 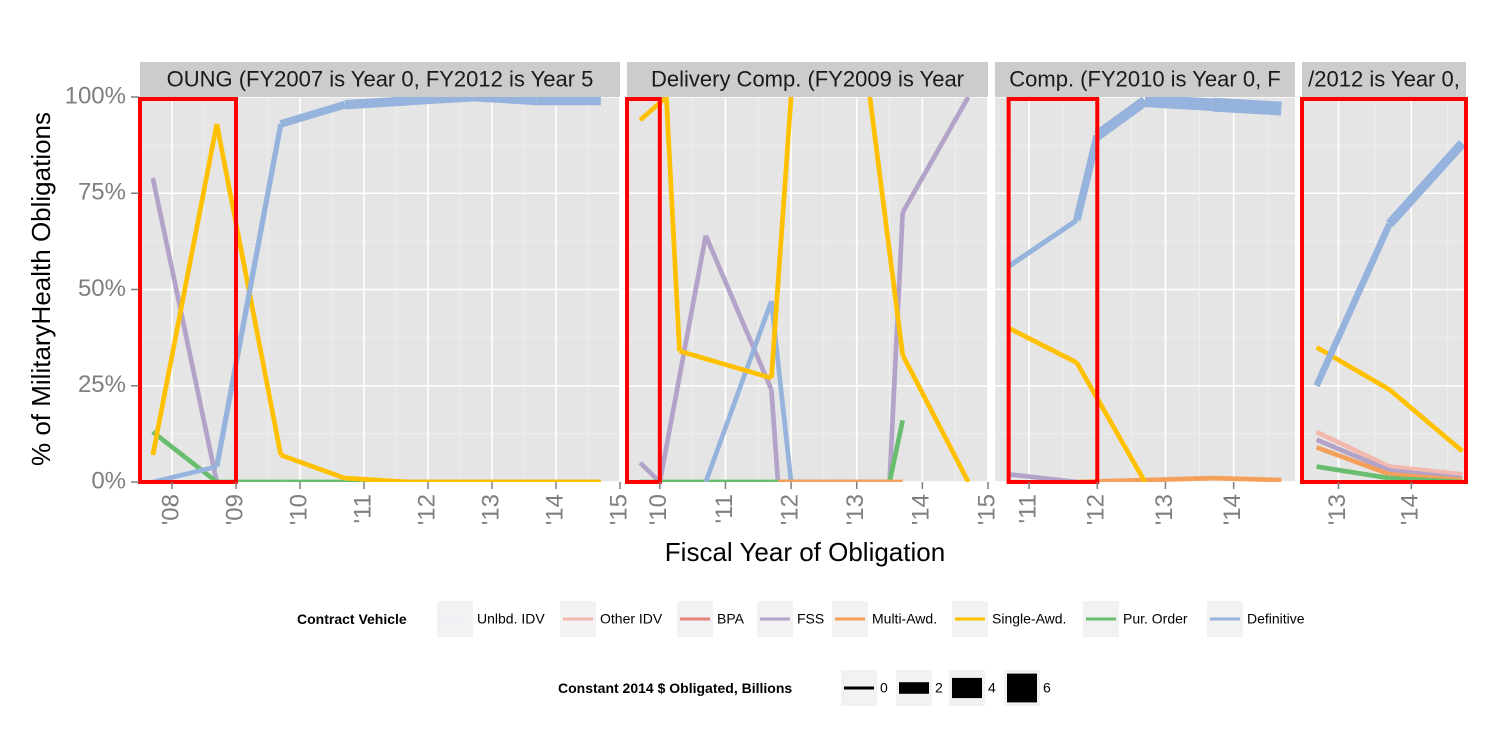 I want to click on x-tick-label: '09, so click(x=234, y=509).